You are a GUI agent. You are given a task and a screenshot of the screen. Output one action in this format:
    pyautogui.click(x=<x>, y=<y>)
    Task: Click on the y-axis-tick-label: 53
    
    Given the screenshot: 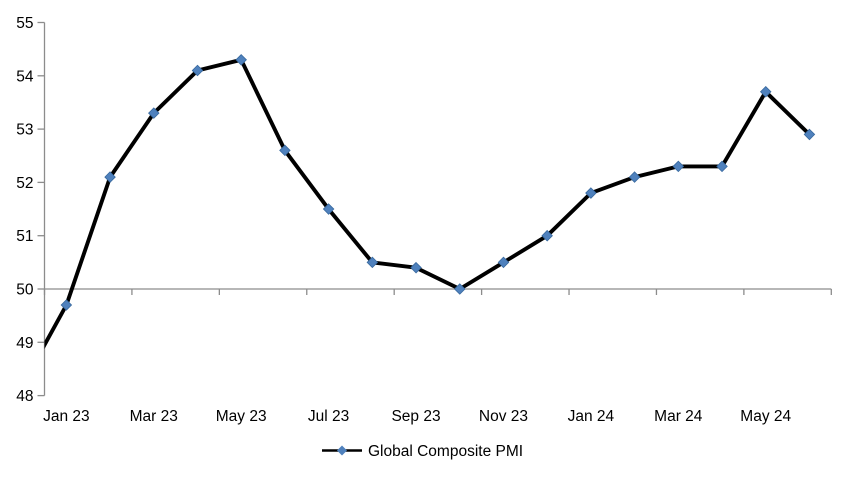 What is the action you would take?
    pyautogui.click(x=24, y=130)
    